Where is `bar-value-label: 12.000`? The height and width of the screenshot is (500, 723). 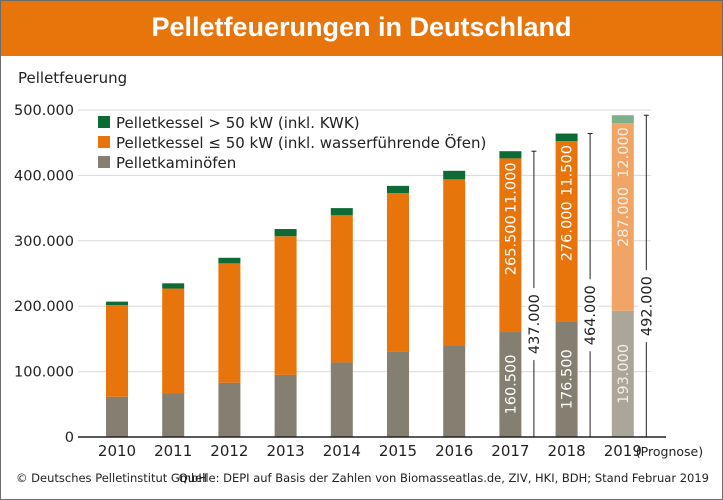
bar-value-label: 12.000 is located at coordinates (624, 152).